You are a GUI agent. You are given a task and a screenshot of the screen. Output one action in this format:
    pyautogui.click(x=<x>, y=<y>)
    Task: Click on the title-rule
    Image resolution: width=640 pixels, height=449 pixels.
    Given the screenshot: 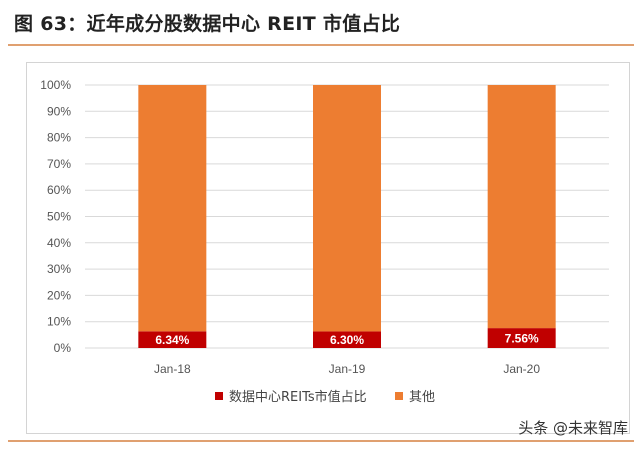 What is the action you would take?
    pyautogui.click(x=321, y=45)
    